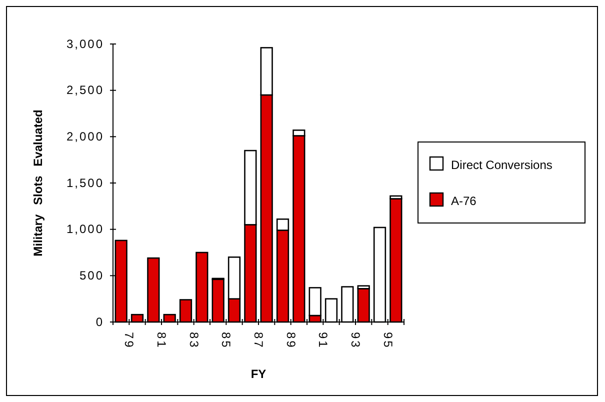  I want to click on x-tick-label: 81, so click(161, 341).